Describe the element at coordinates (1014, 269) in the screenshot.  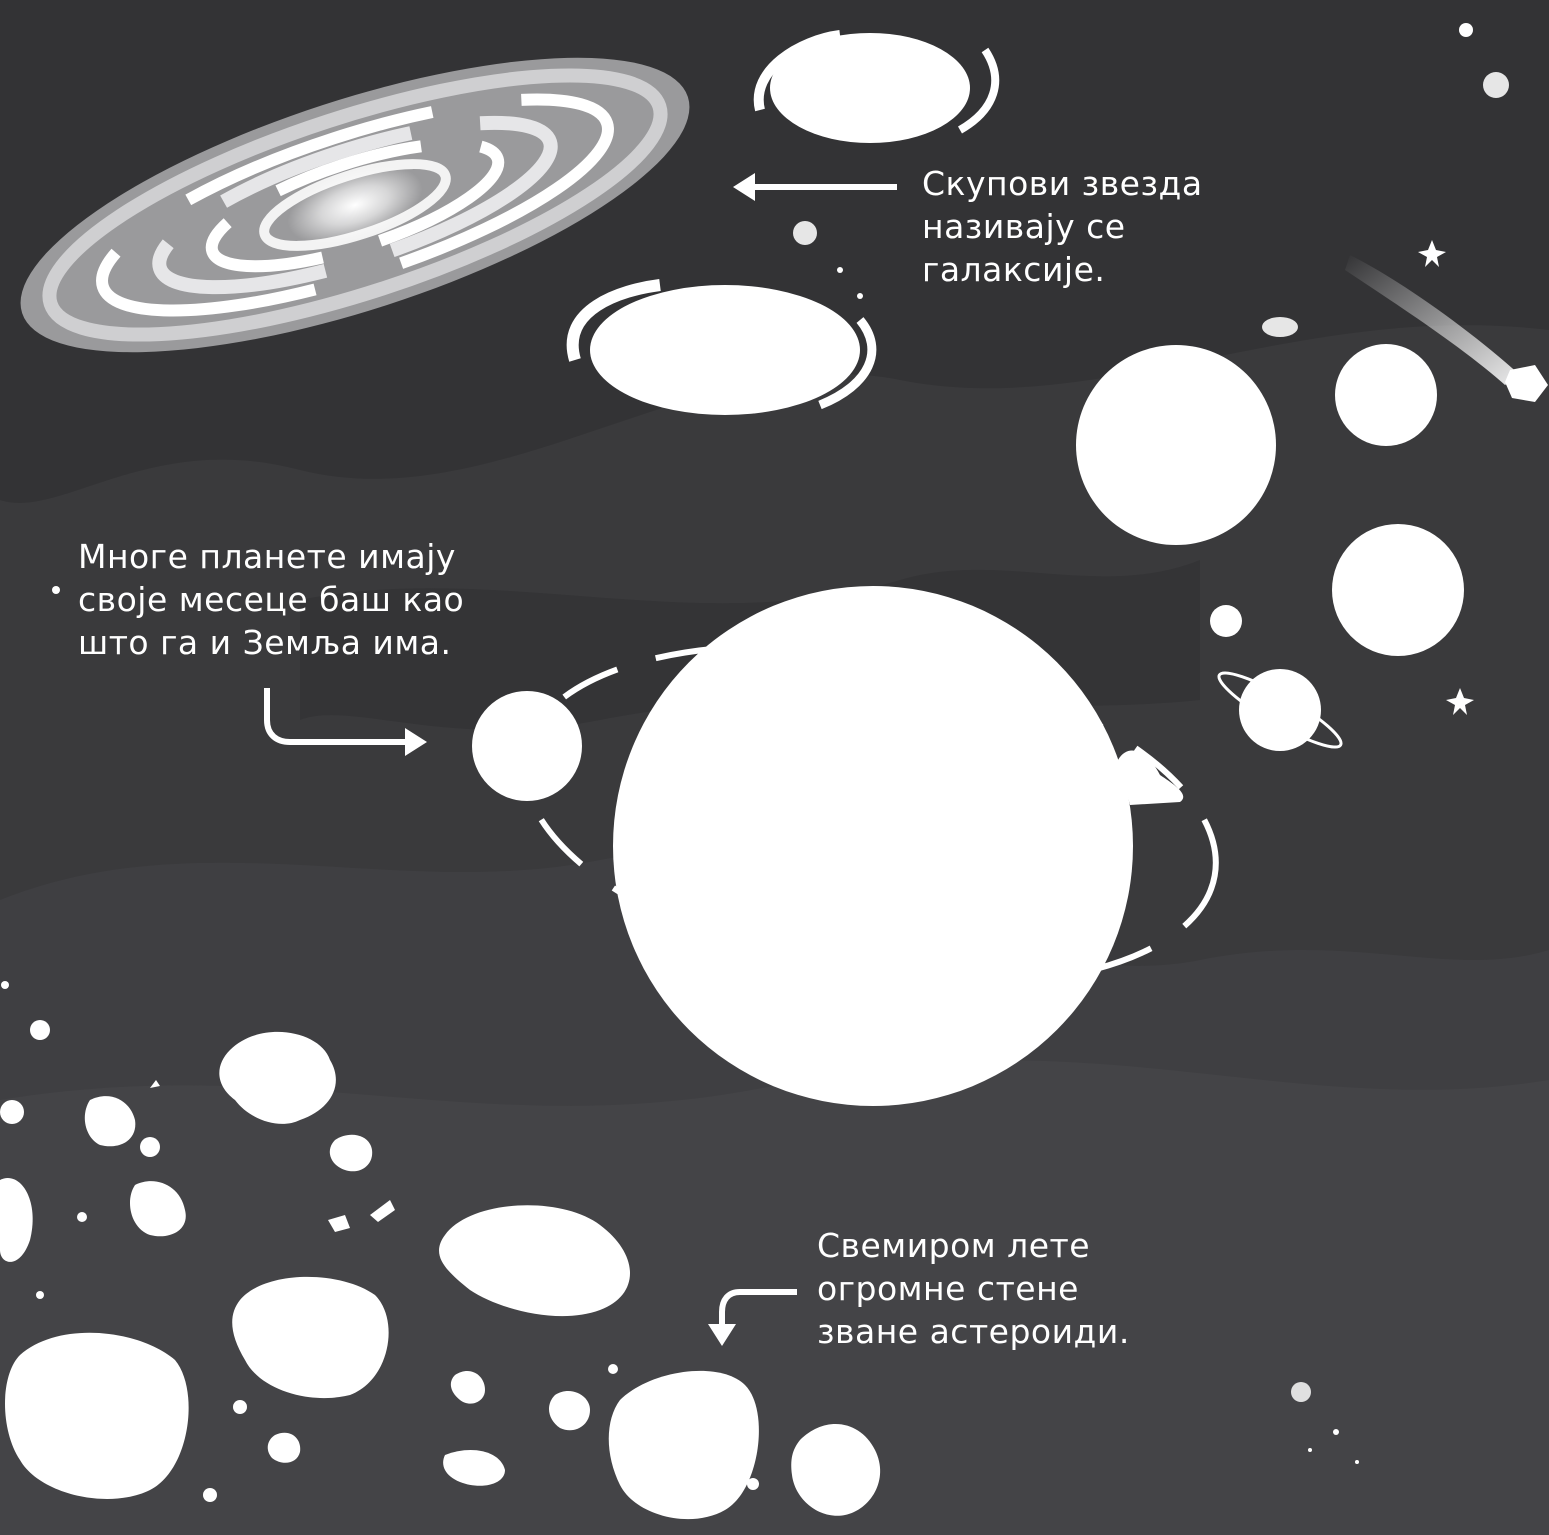
I see `caption-line: галаксије.` at that location.